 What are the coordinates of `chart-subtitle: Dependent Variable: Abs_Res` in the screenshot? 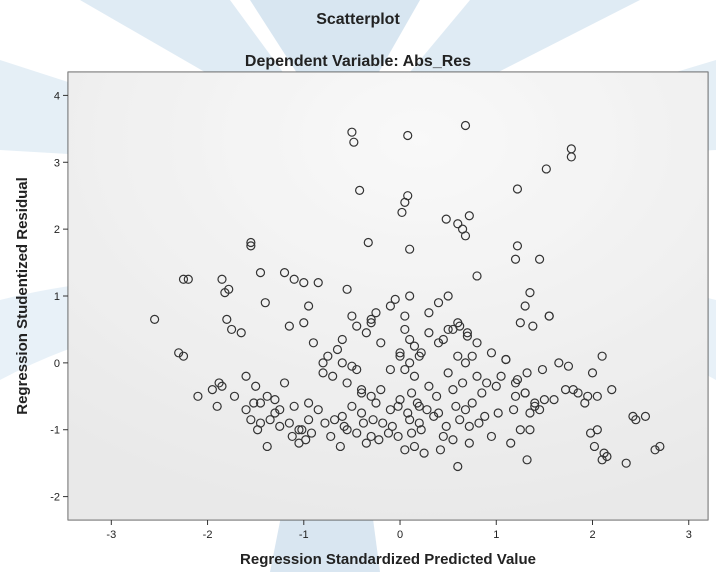 It's located at (358, 61).